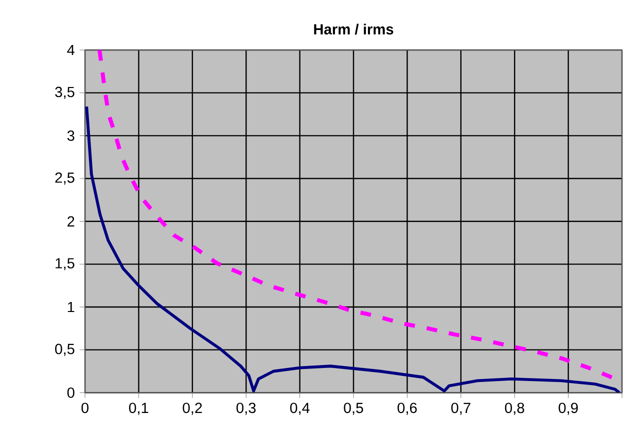 The width and height of the screenshot is (642, 446). Describe the element at coordinates (64, 178) in the screenshot. I see `y-tick-label: 2,5` at that location.